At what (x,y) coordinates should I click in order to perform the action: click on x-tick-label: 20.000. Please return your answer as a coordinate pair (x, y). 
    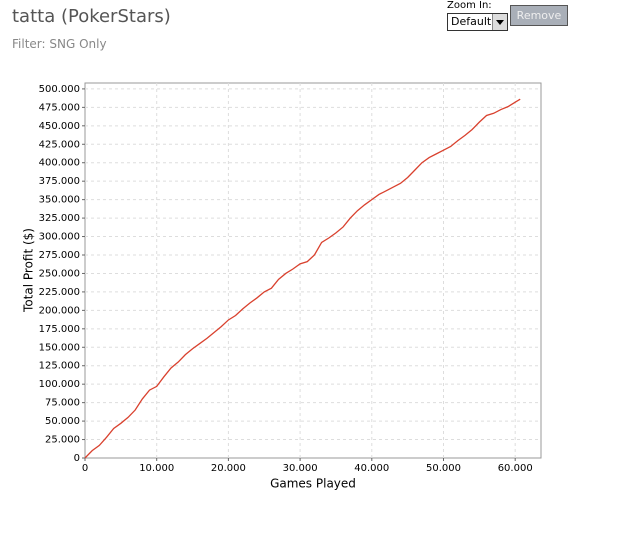
    Looking at the image, I should click on (228, 468).